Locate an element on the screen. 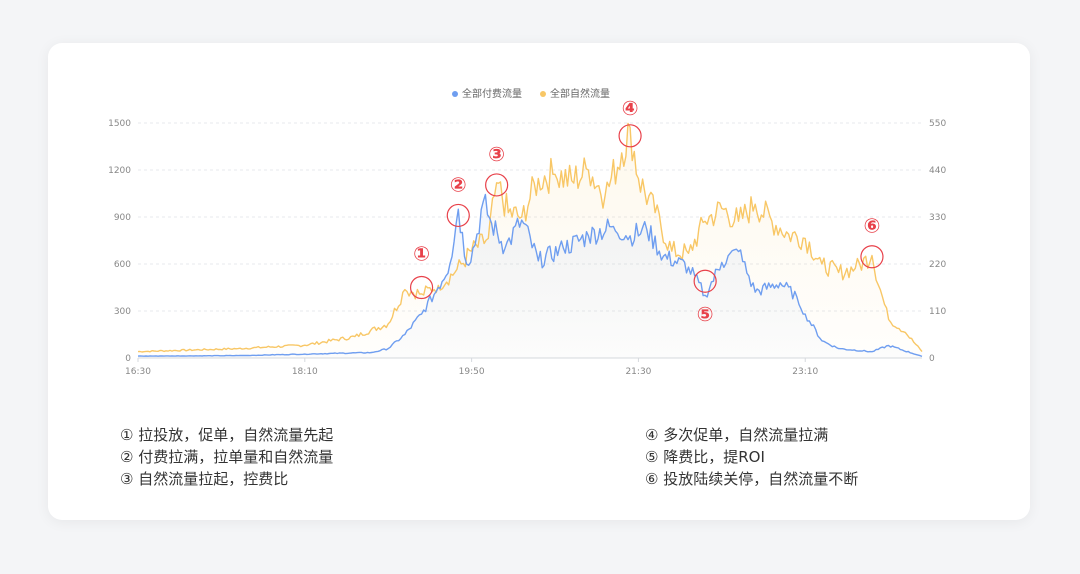 The image size is (1080, 574). x-axis: 16:30 18:10 19:50 21:30 23:10 is located at coordinates (471, 367).